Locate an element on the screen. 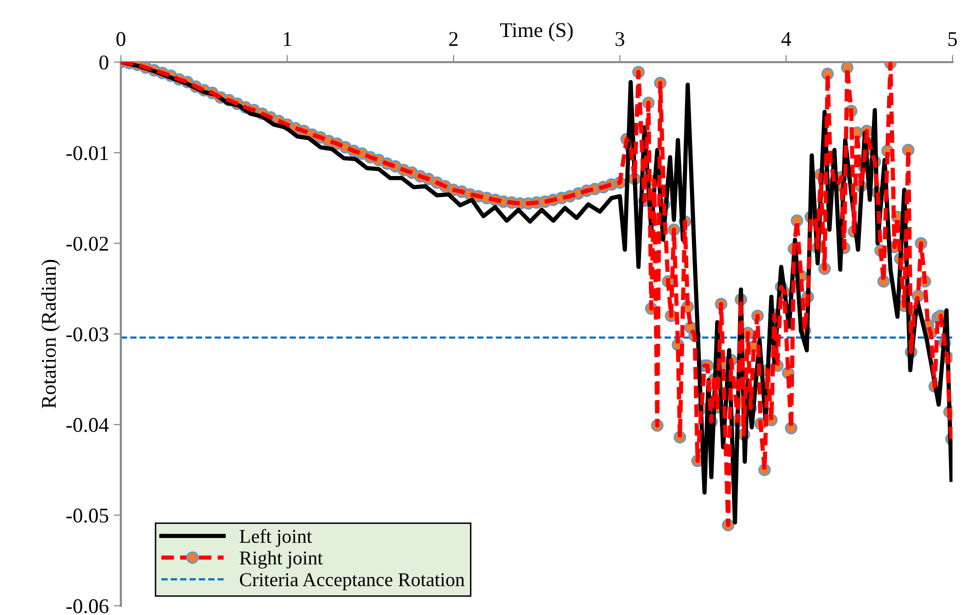  x-tick-label: 5 is located at coordinates (952, 39).